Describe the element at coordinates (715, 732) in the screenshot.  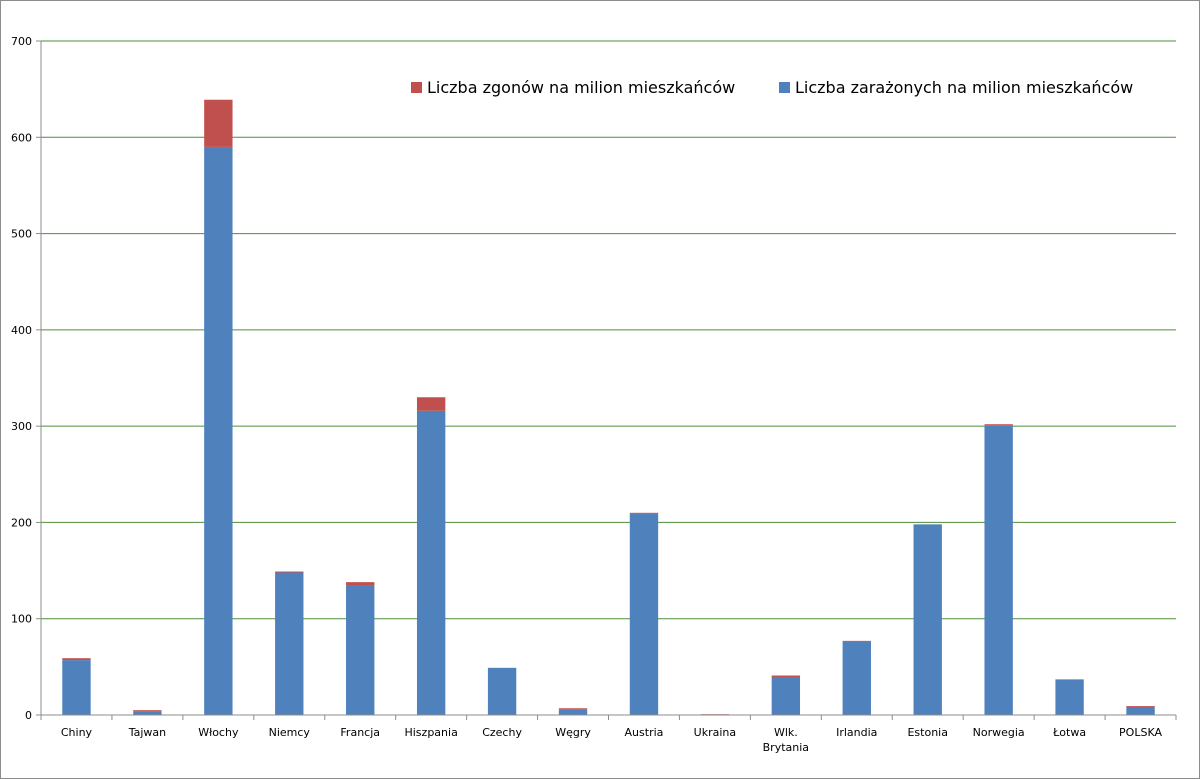
I see `x-category-label: Ukraina` at that location.